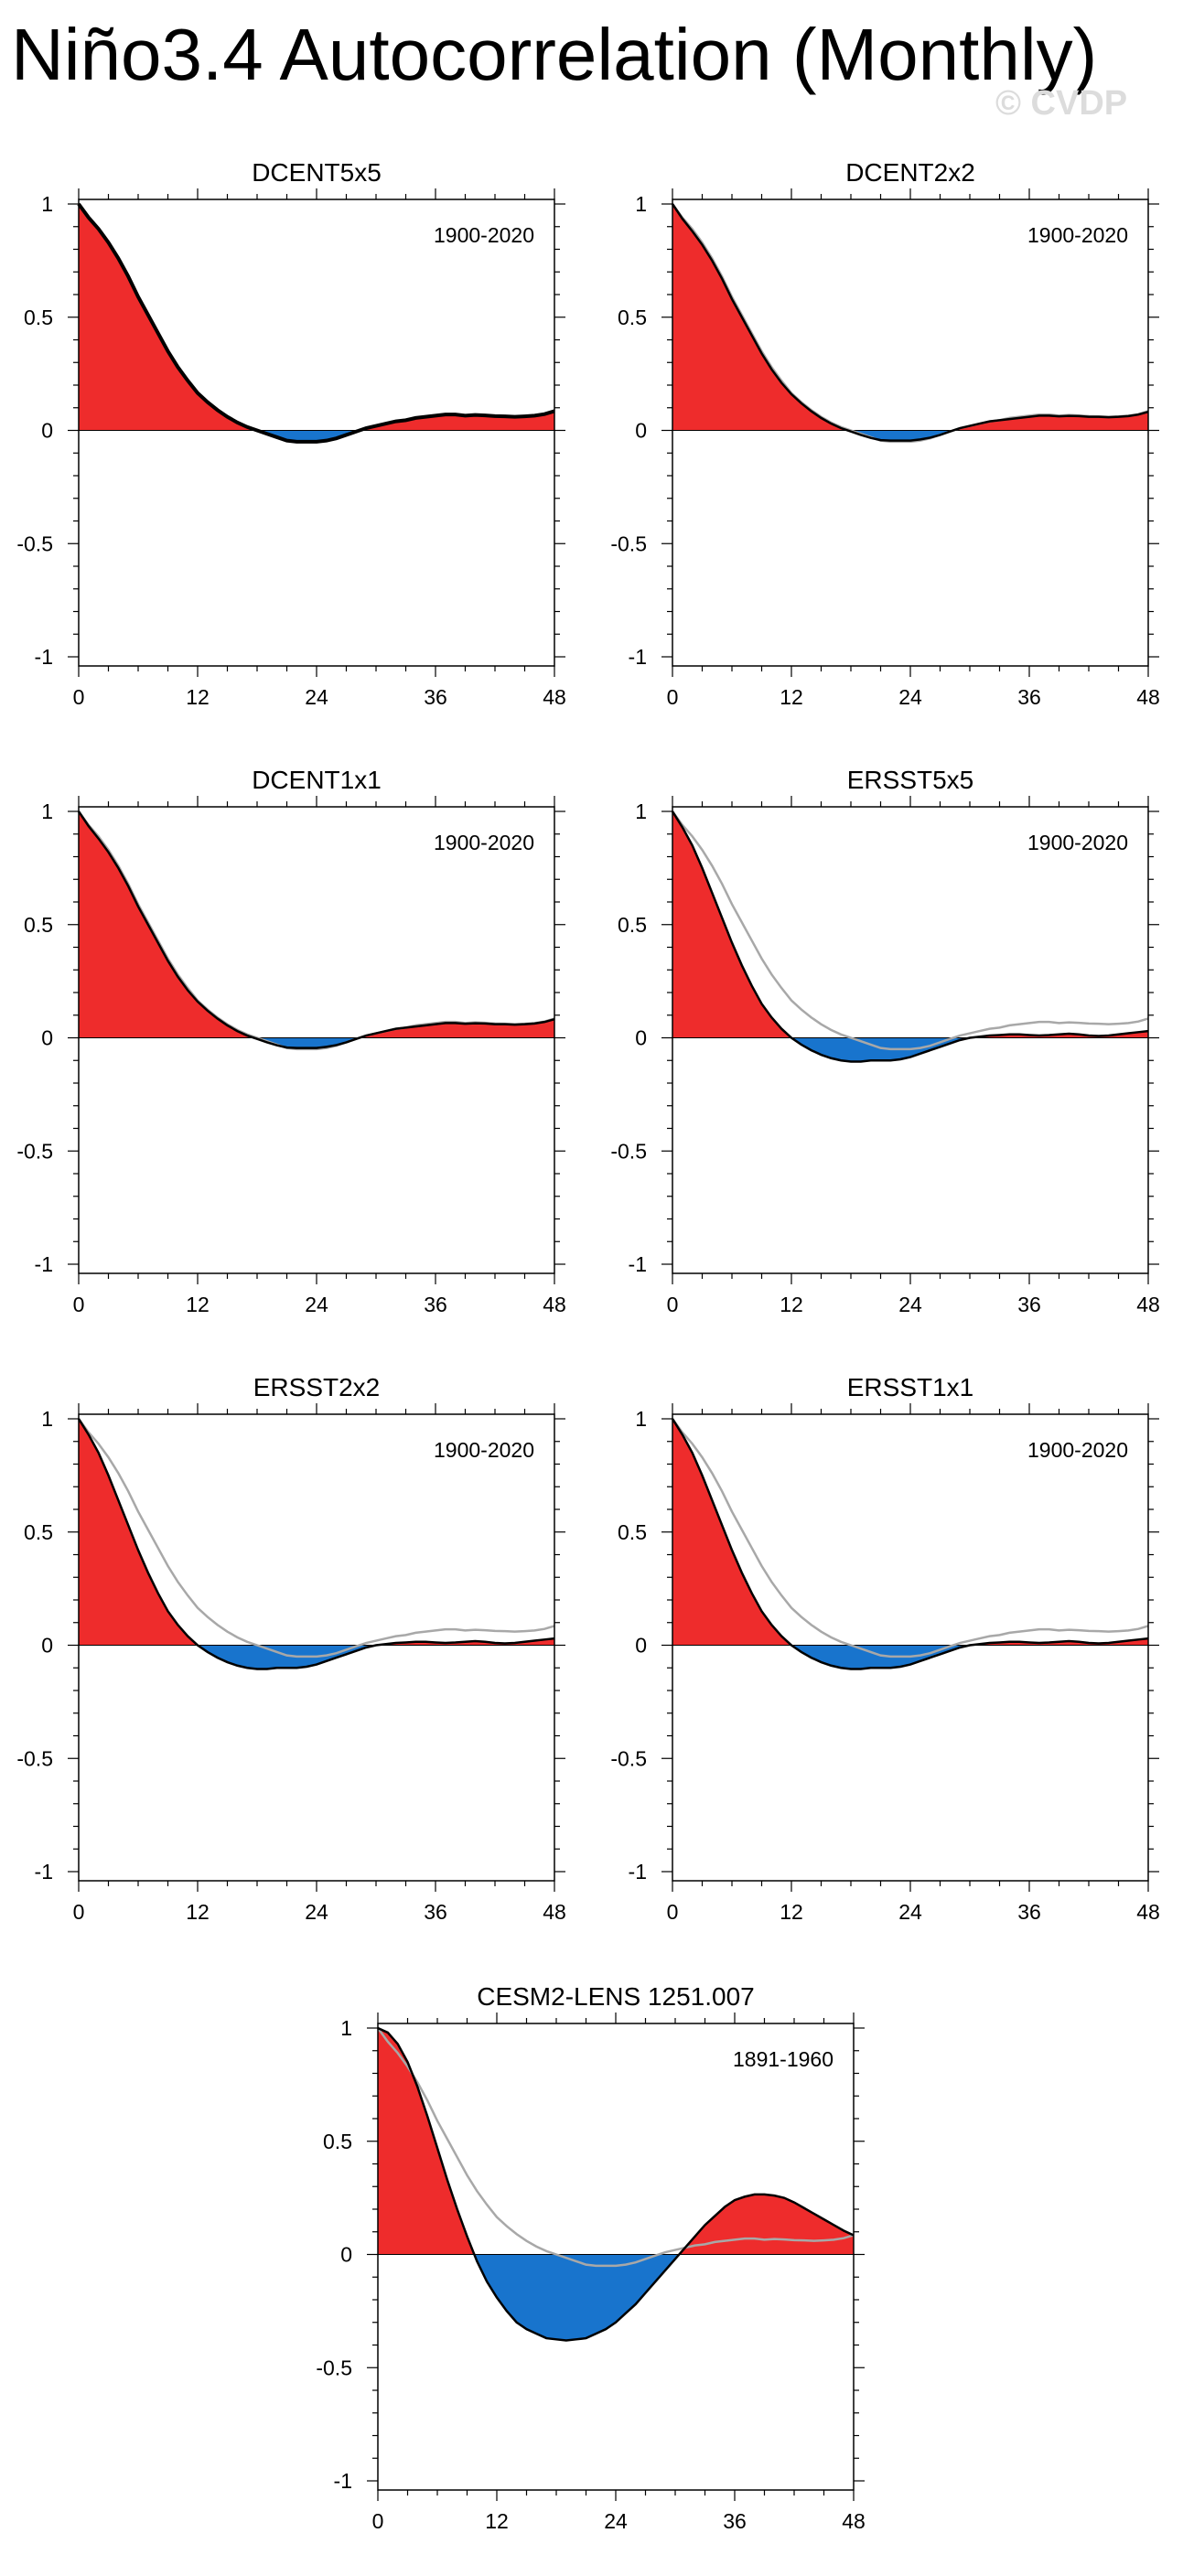 Image resolution: width=1183 pixels, height=2576 pixels. What do you see at coordinates (911, 780) in the screenshot?
I see `panel-title: ERSST5x5` at bounding box center [911, 780].